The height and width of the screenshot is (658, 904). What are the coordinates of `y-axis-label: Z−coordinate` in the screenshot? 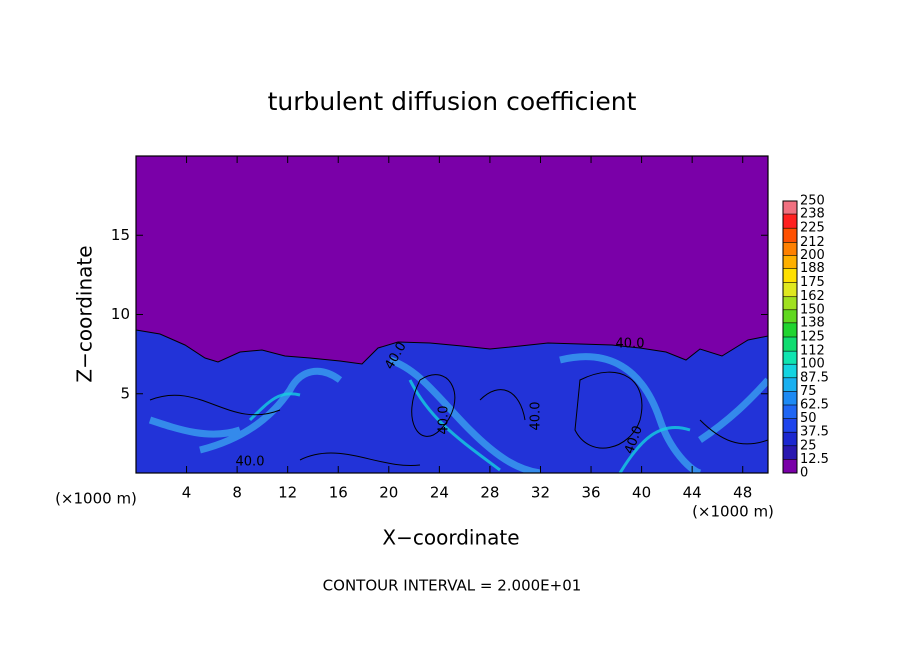 It's located at (85, 313).